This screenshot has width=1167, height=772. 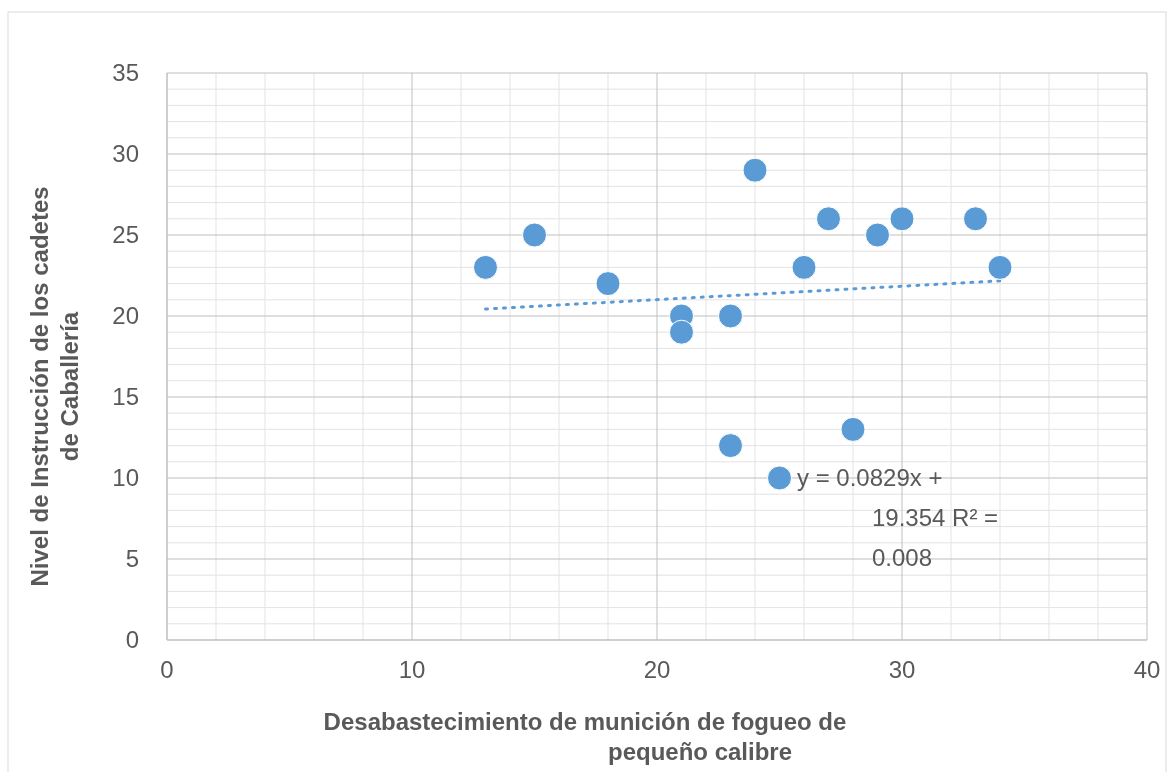 What do you see at coordinates (585, 736) in the screenshot?
I see `x-axis-title: Desabastecimiento de munición de fogueo de pequeño calibre` at bounding box center [585, 736].